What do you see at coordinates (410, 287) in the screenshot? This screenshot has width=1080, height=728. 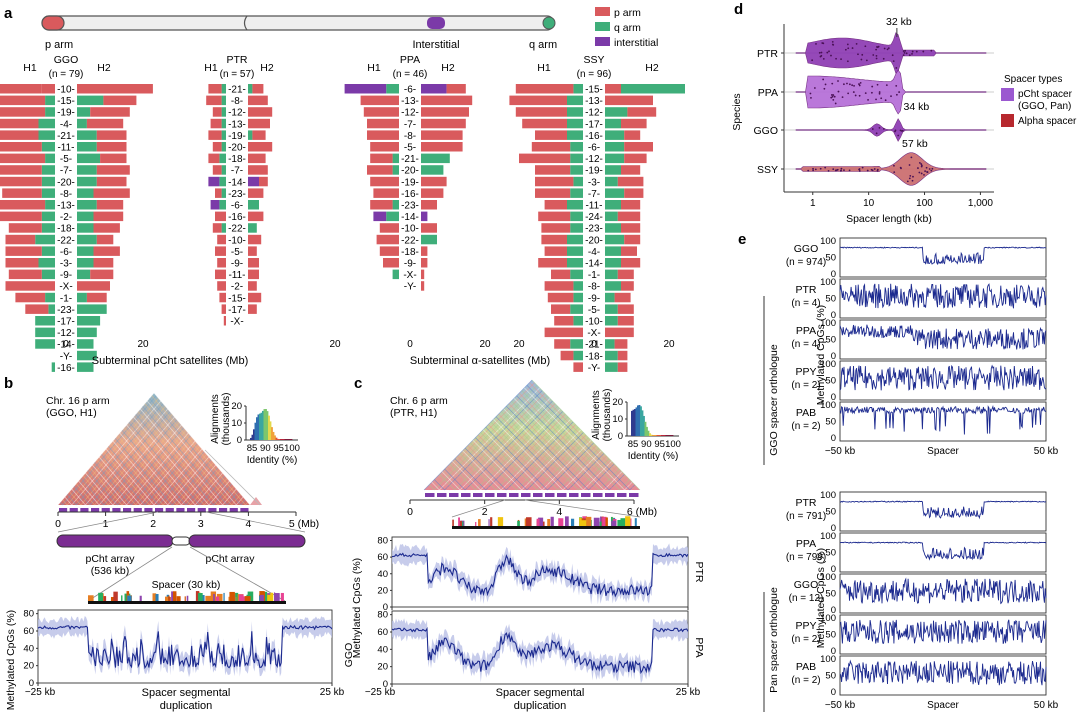 I see `a-chrom-label: -Y-` at bounding box center [410, 287].